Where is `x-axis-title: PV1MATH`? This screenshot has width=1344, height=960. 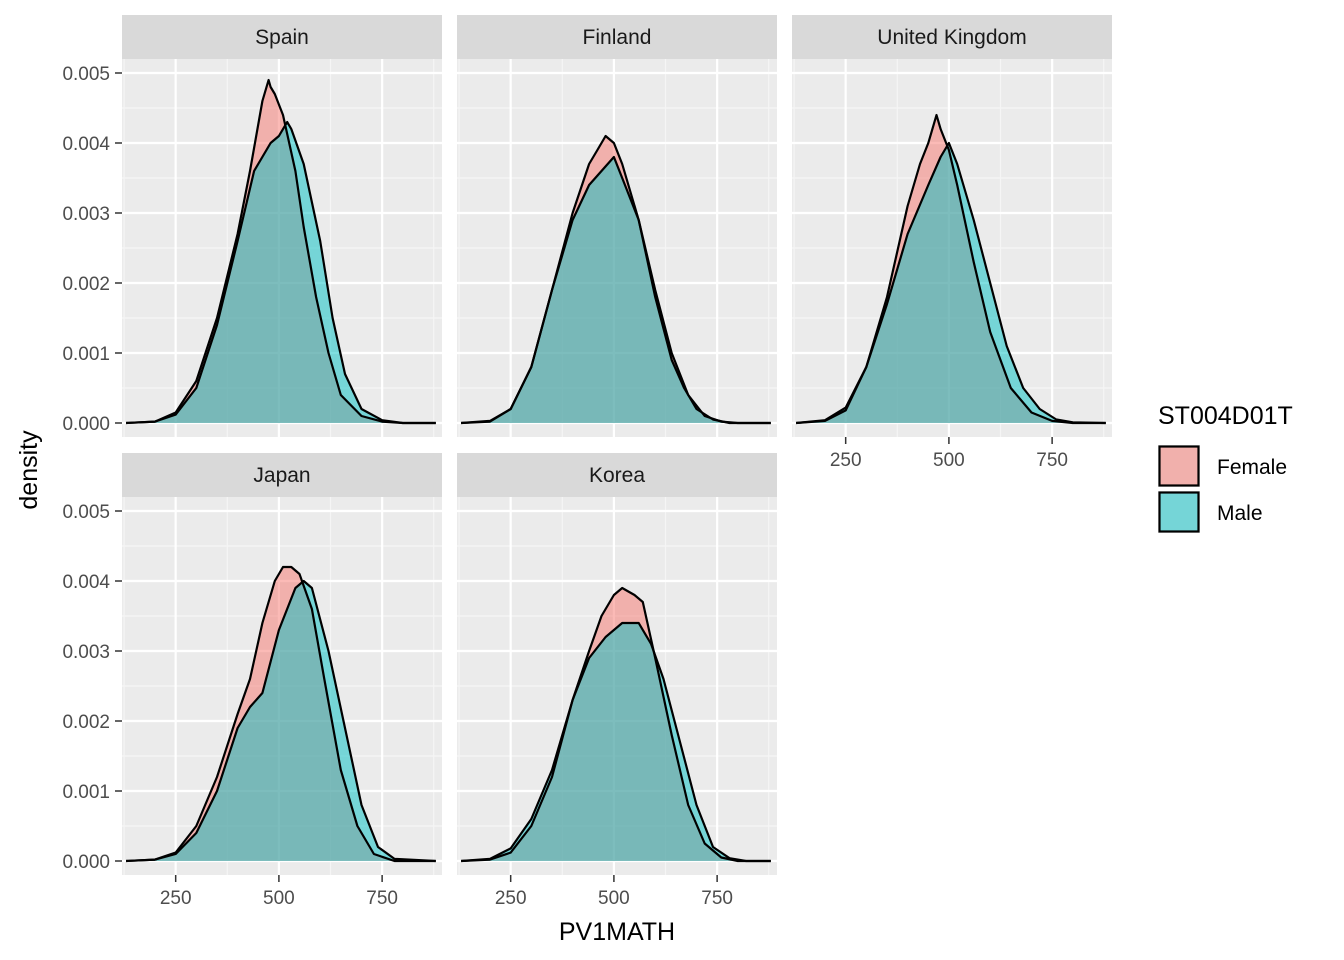
x-axis-title: PV1MATH is located at coordinates (617, 932).